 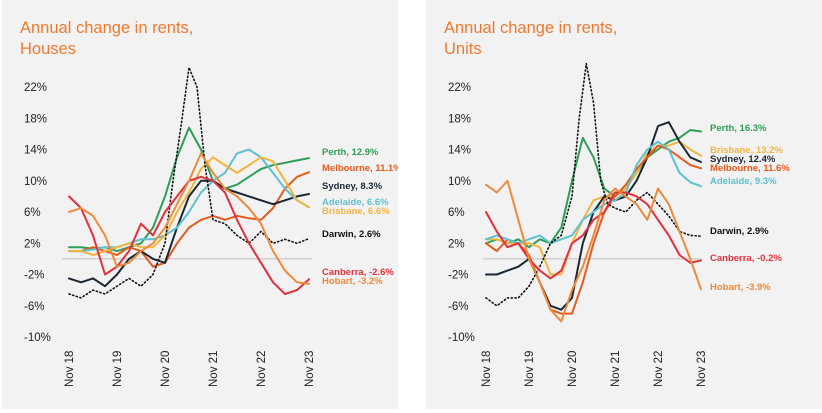 What do you see at coordinates (593, 235) in the screenshot?
I see `series-line-canberra` at bounding box center [593, 235].